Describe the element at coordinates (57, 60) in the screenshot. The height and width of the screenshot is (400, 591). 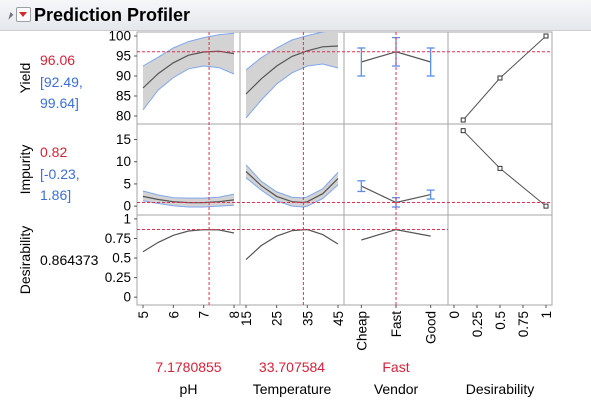
I see `response-current-value: 96.06` at that location.